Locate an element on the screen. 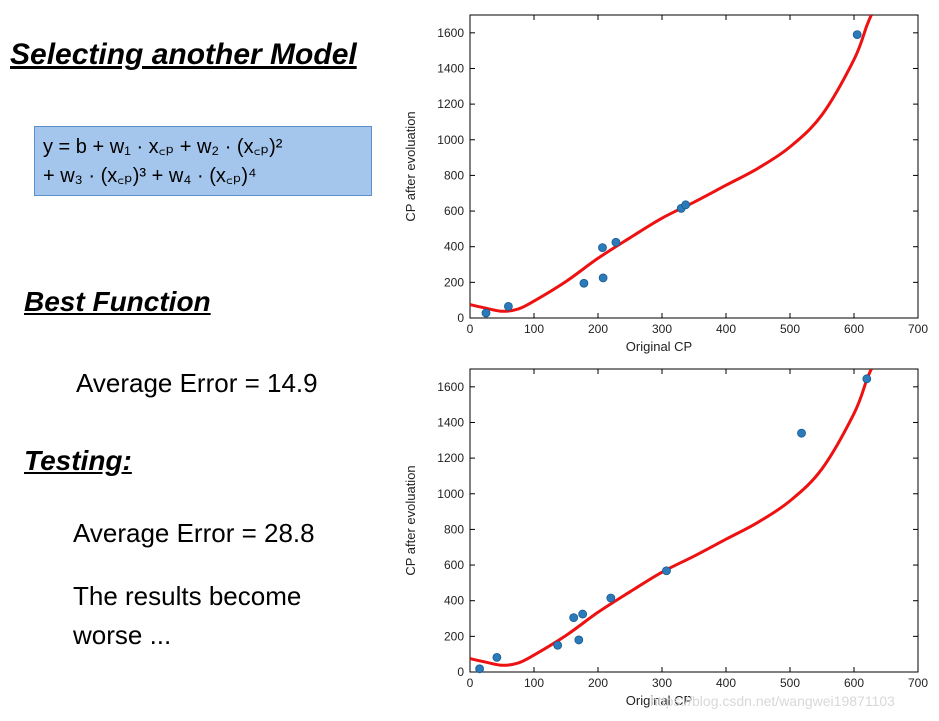  best-function-heading: Best Function is located at coordinates (117, 301).